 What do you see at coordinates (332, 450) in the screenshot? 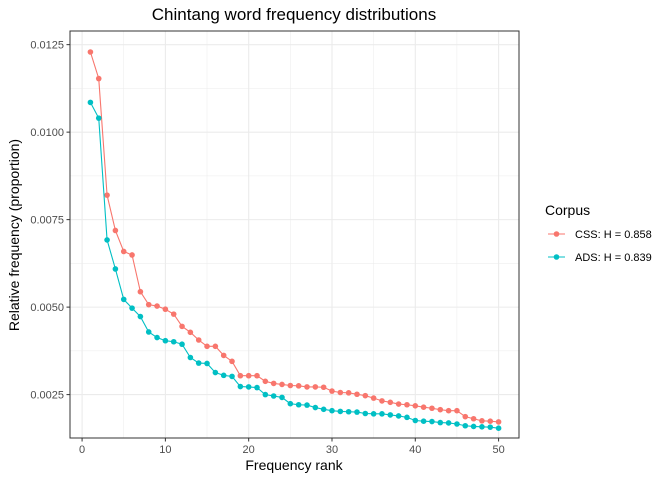
I see `x-tick-label: 30` at bounding box center [332, 450].